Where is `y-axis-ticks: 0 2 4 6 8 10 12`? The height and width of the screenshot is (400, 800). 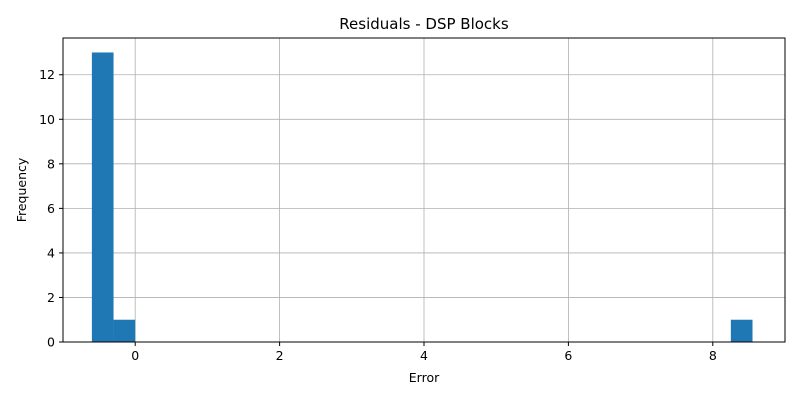 y-axis-ticks: 0 2 4 6 8 10 12 is located at coordinates (51, 208).